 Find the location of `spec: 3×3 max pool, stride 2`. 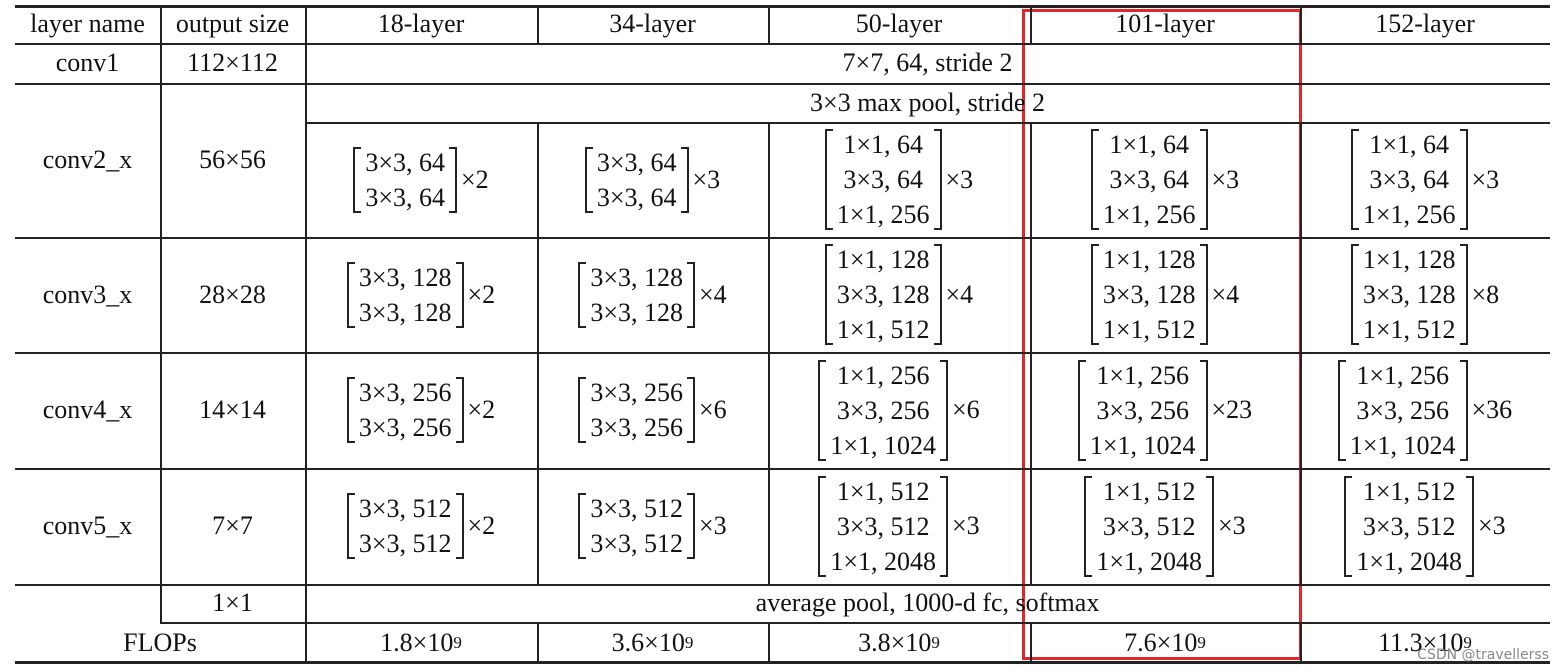

spec: 3×3 max pool, stride 2 is located at coordinates (927, 102).